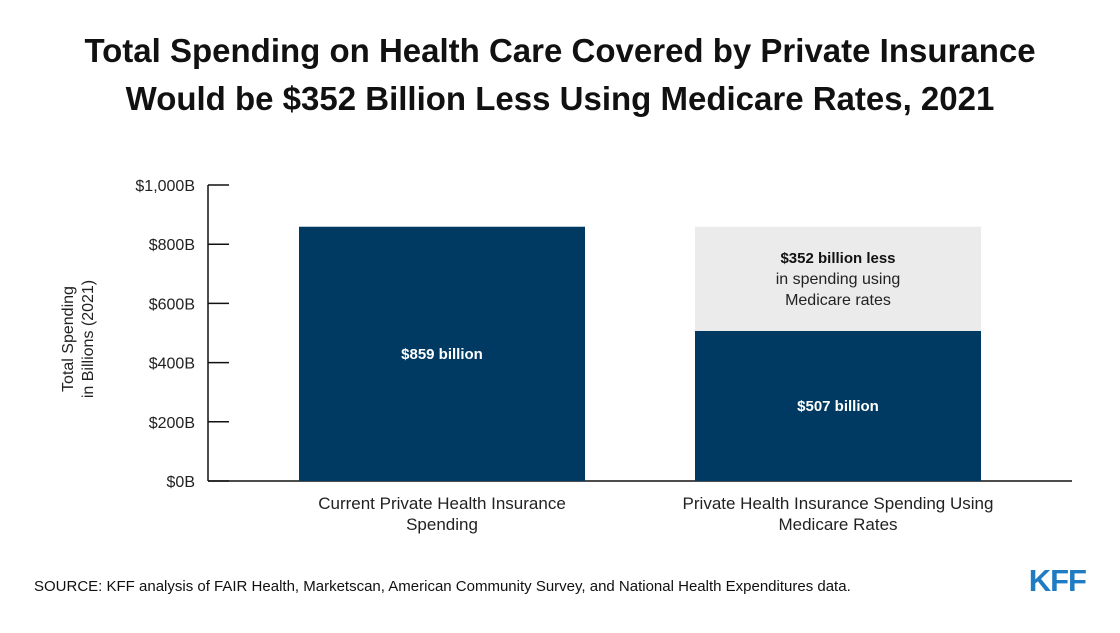 This screenshot has width=1120, height=633. What do you see at coordinates (172, 423) in the screenshot?
I see `y-tick-label: $200B` at bounding box center [172, 423].